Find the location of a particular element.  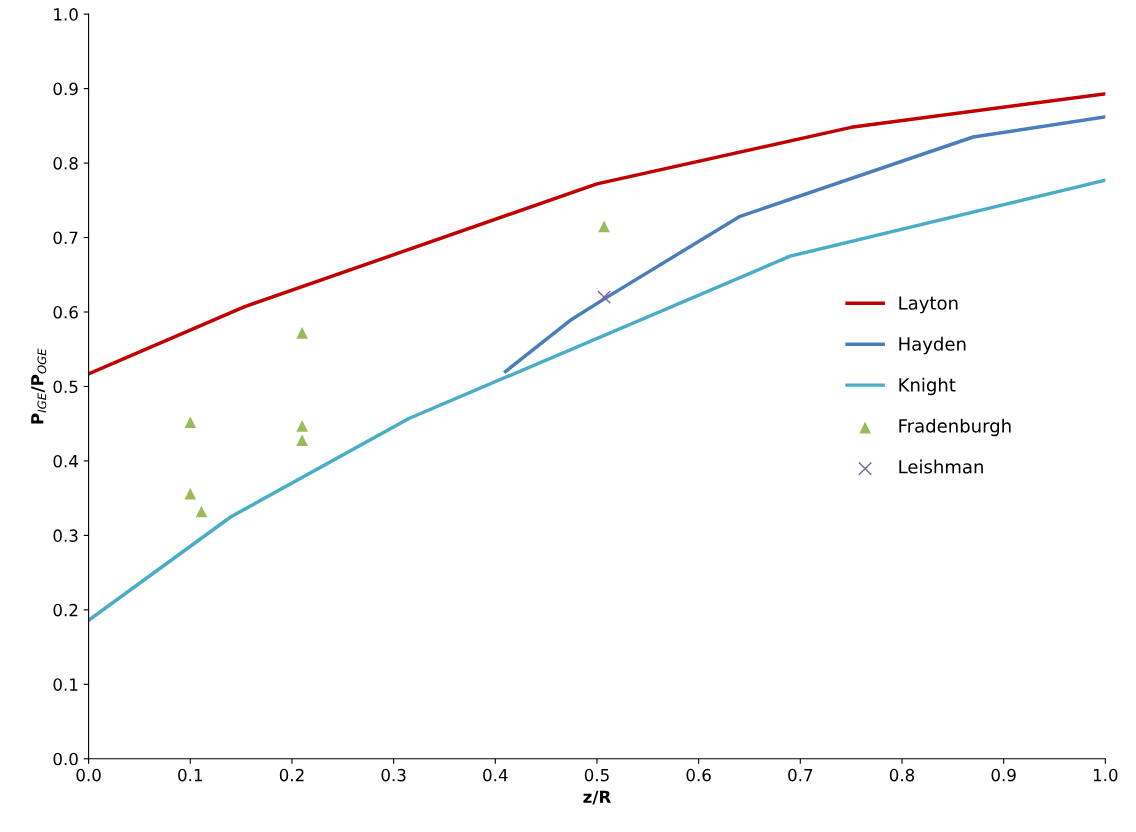

x-tick-label: 0.0 is located at coordinates (88, 775).